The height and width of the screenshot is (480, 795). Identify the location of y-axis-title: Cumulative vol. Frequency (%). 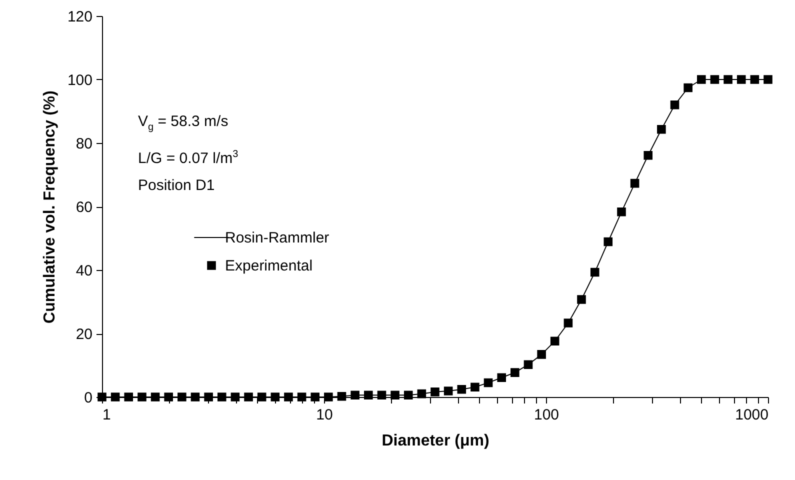
(49, 207).